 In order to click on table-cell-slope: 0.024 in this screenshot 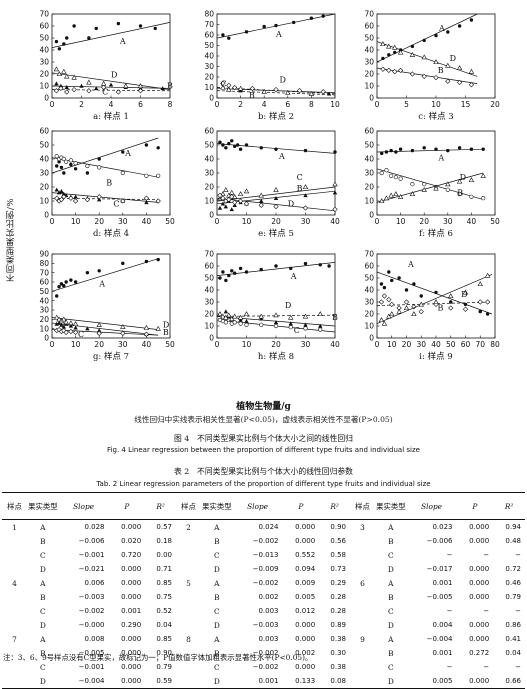, I will do `click(268, 527)`.